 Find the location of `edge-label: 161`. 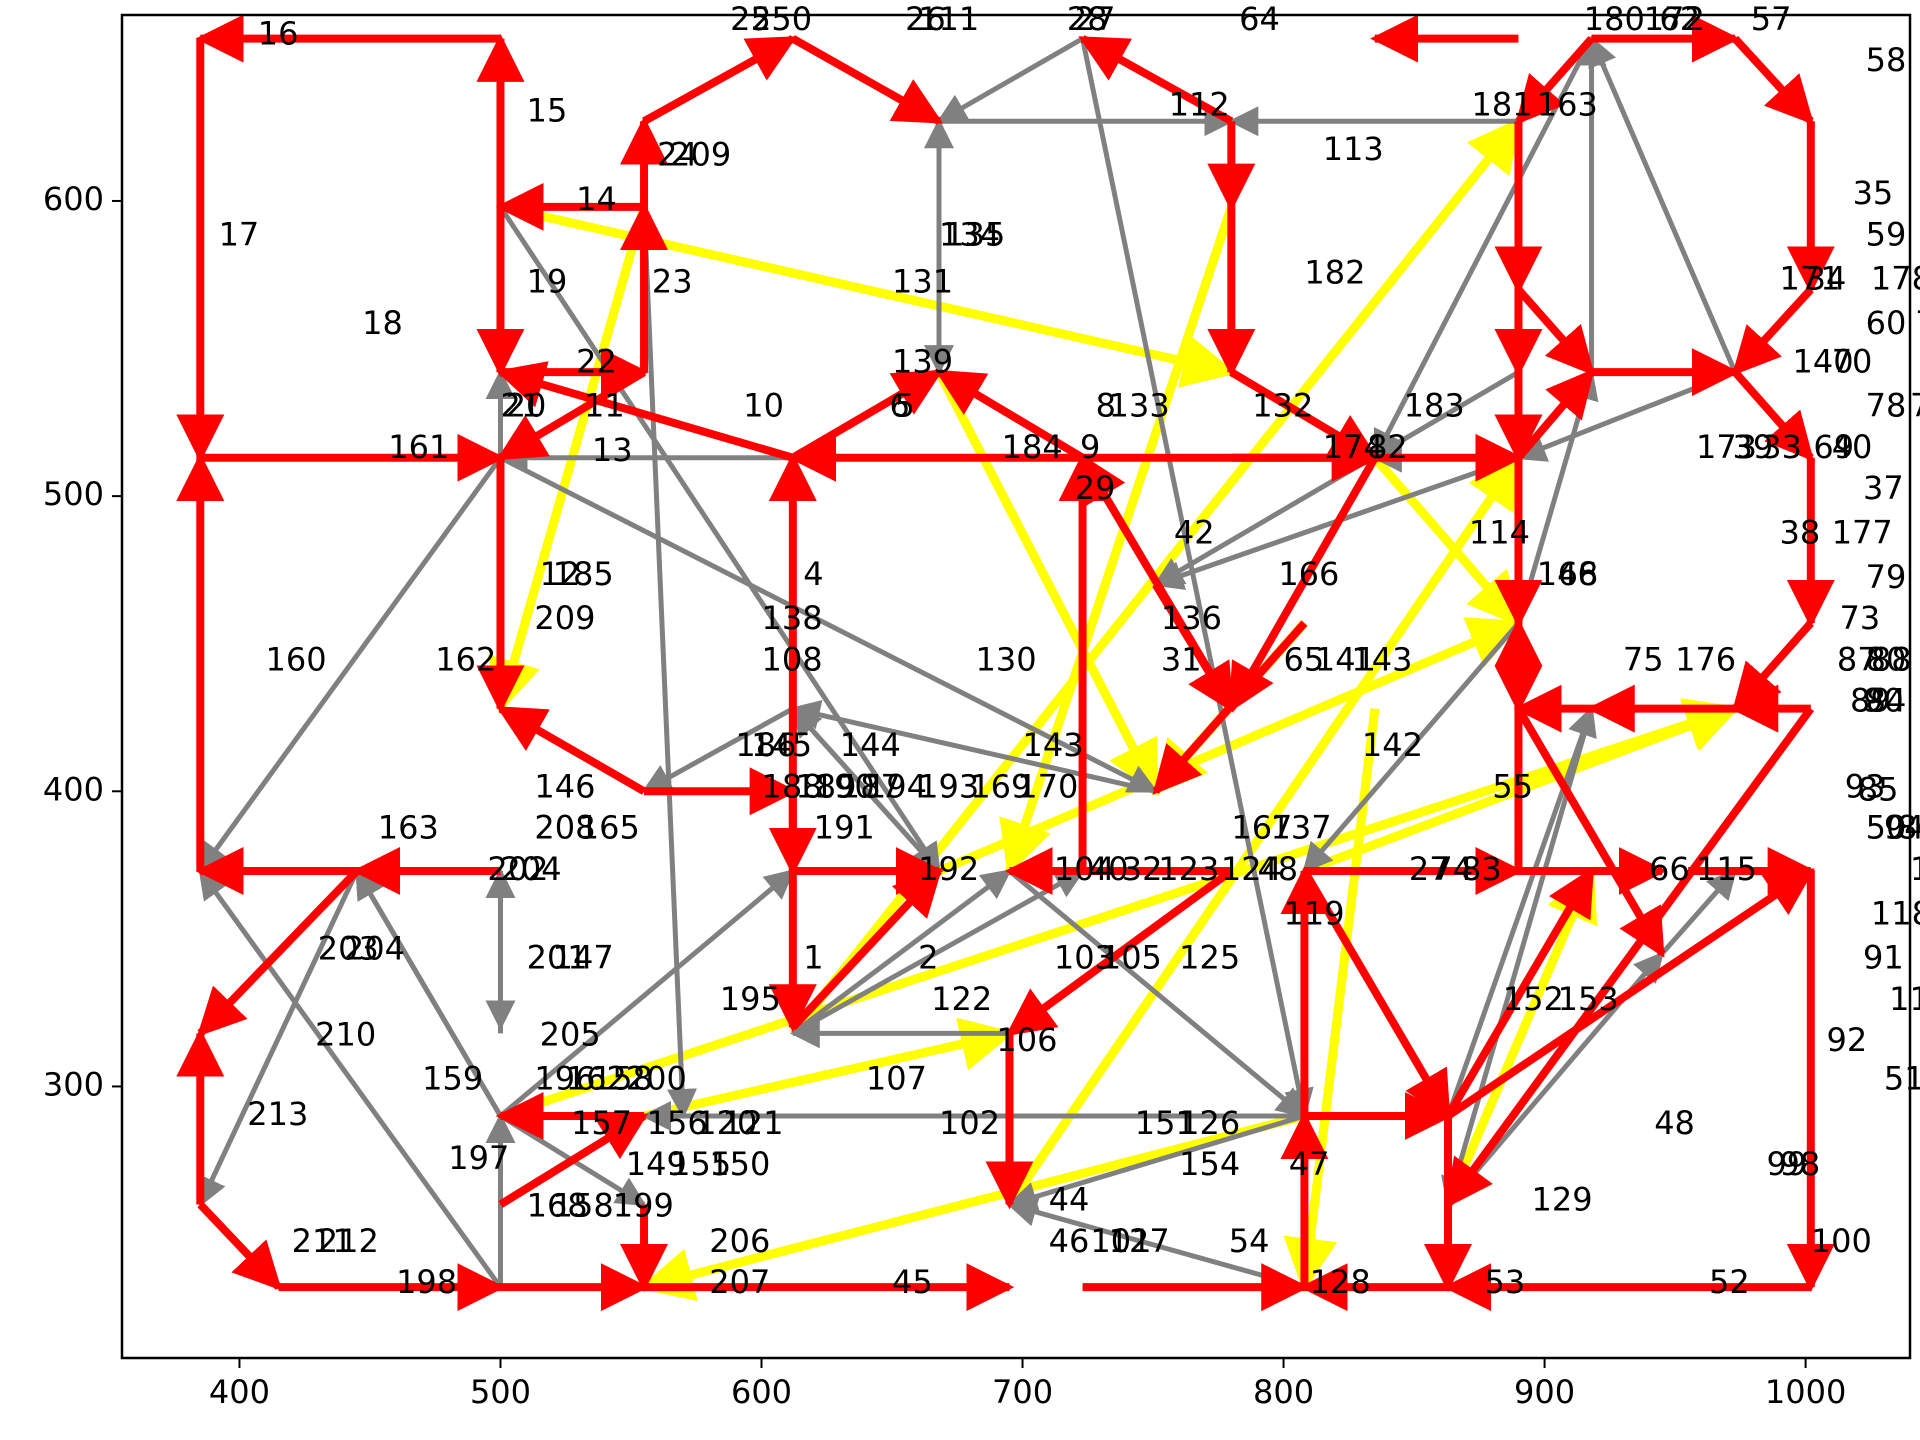

edge-label: 161 is located at coordinates (418, 447).